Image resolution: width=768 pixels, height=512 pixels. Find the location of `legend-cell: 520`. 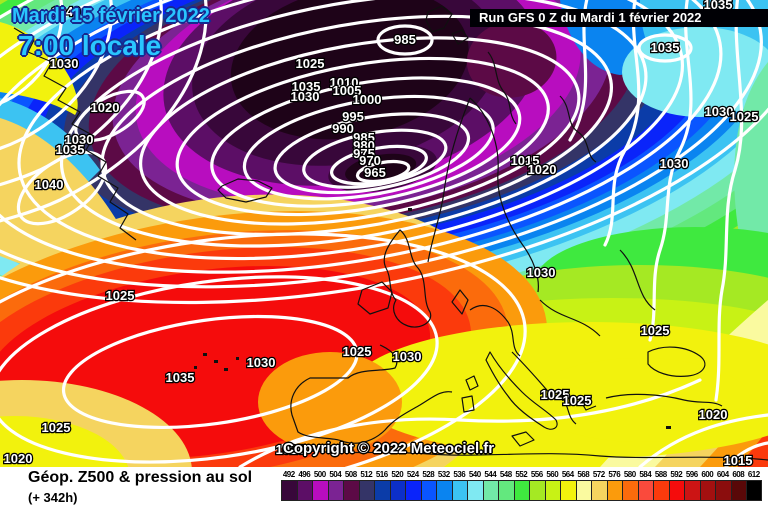

legend-cell: 520 is located at coordinates (397, 485).